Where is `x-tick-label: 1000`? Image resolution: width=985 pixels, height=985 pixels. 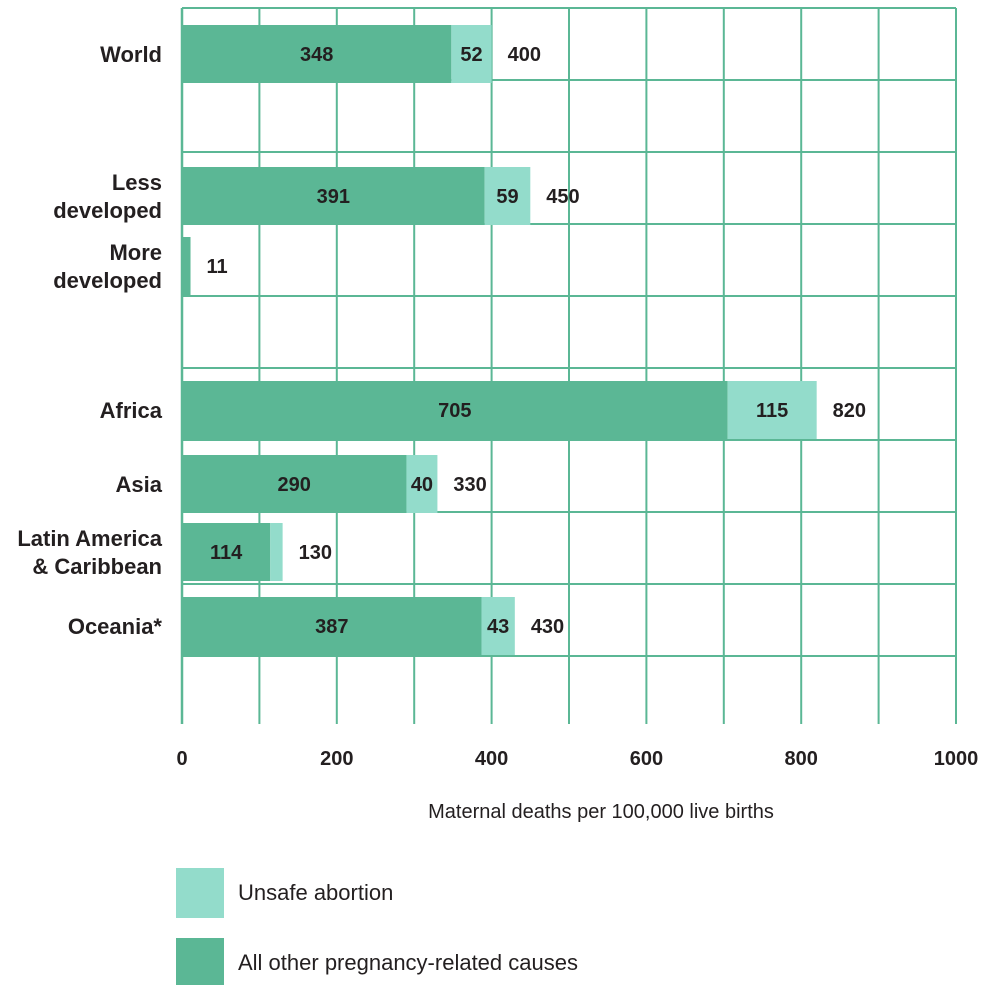 x-tick-label: 1000 is located at coordinates (956, 759).